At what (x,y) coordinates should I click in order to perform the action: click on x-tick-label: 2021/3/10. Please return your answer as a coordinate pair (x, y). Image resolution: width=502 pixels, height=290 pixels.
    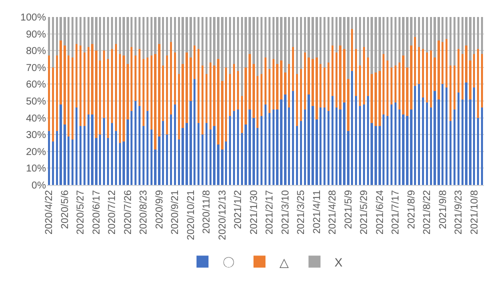
    Looking at the image, I should click on (286, 212).